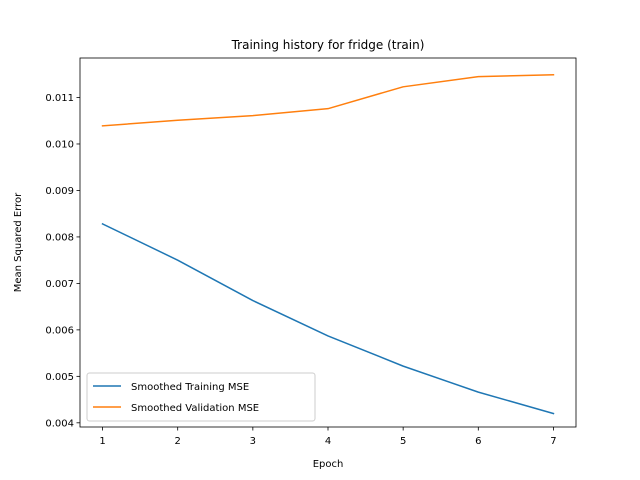 This screenshot has height=480, width=640. What do you see at coordinates (328, 441) in the screenshot?
I see `x-tick-label: 4` at bounding box center [328, 441].